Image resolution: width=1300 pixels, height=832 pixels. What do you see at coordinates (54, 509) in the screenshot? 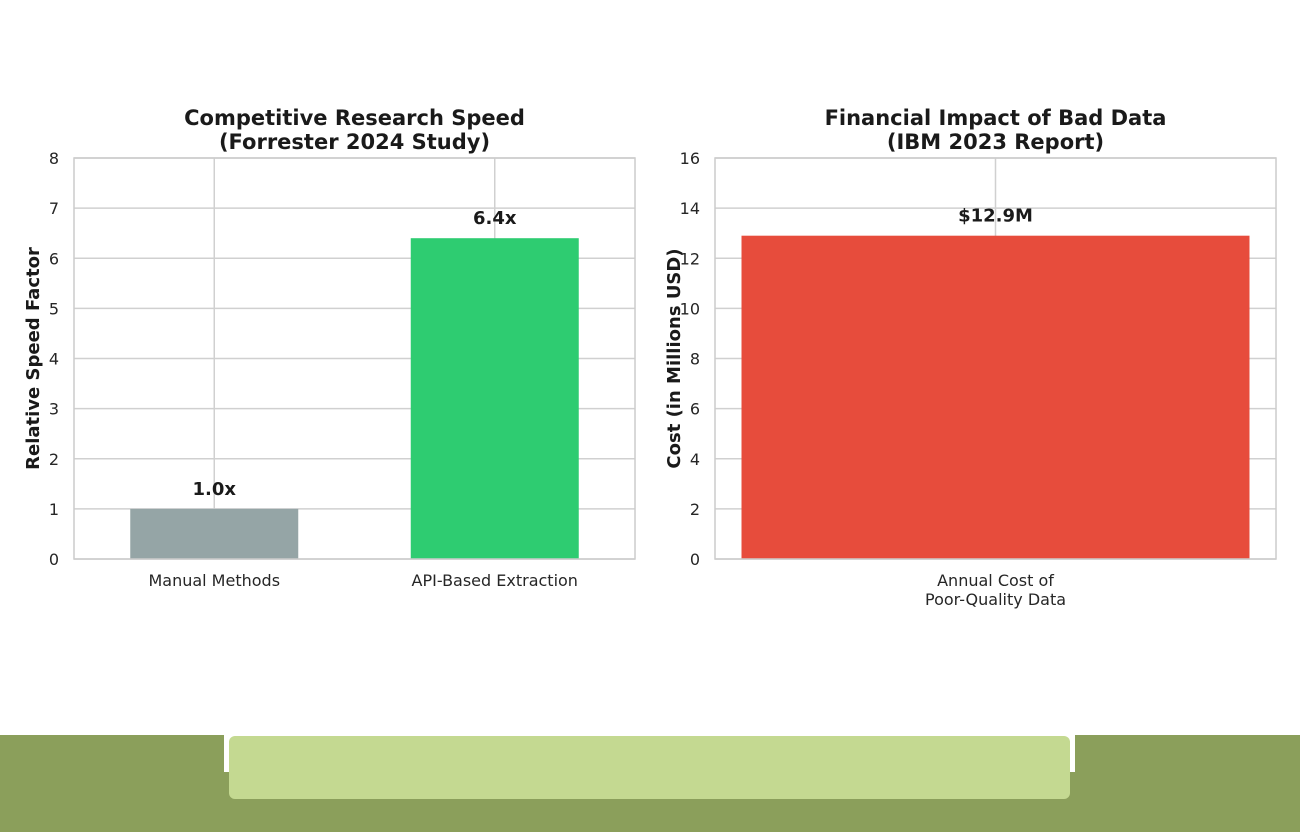
I see `y-tick-label: 1` at bounding box center [54, 509].